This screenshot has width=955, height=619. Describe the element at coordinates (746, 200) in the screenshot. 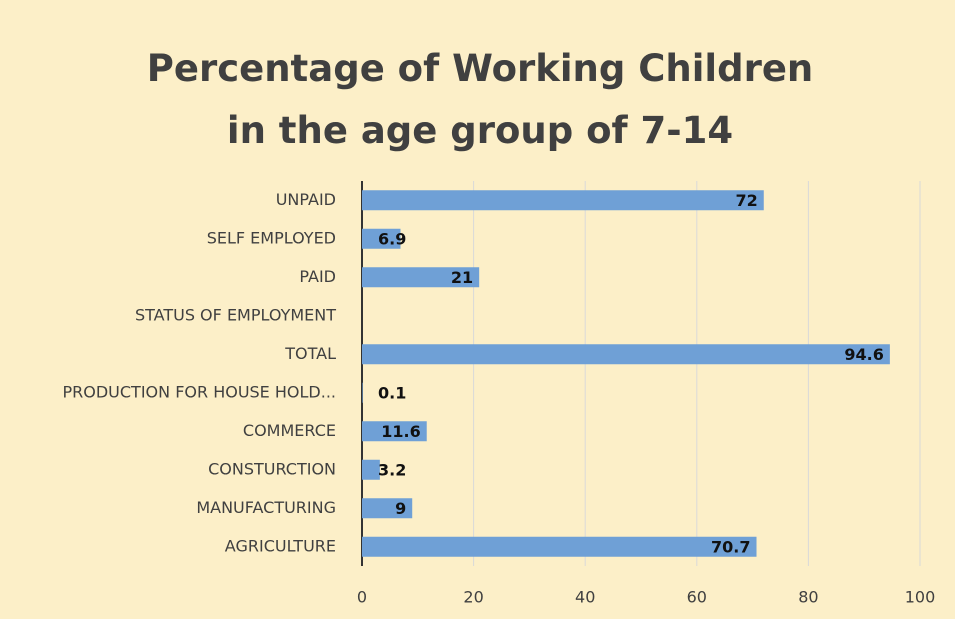

I see `value-label: 72` at that location.